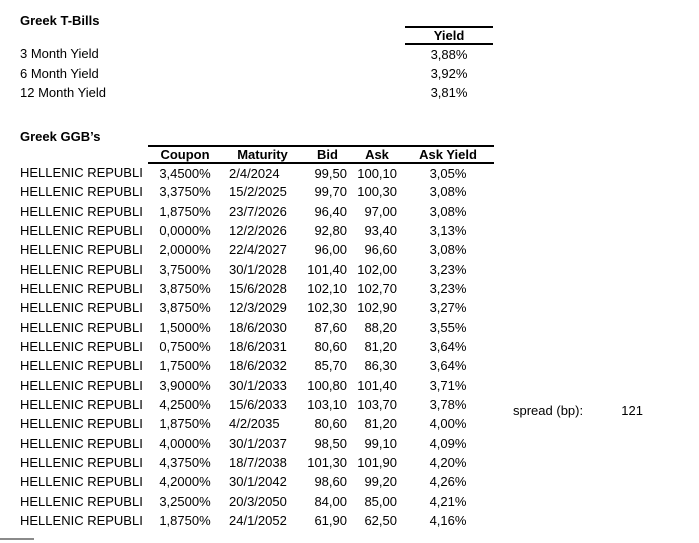 This screenshot has height=543, width=699. Describe the element at coordinates (185, 231) in the screenshot. I see `bond-coupon: 0,0000%` at that location.